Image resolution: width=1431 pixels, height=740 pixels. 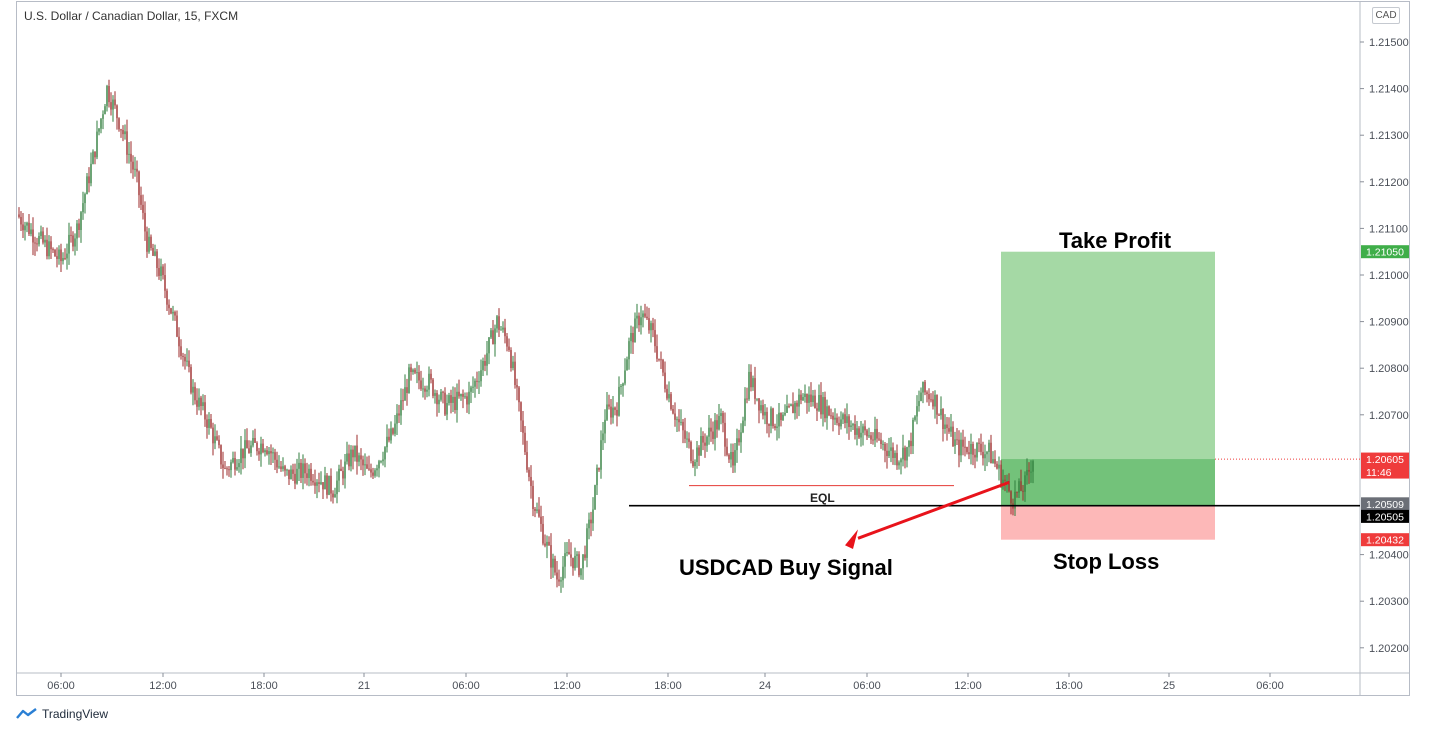 What do you see at coordinates (1270, 686) in the screenshot?
I see `time-tick-label: 06:00` at bounding box center [1270, 686].